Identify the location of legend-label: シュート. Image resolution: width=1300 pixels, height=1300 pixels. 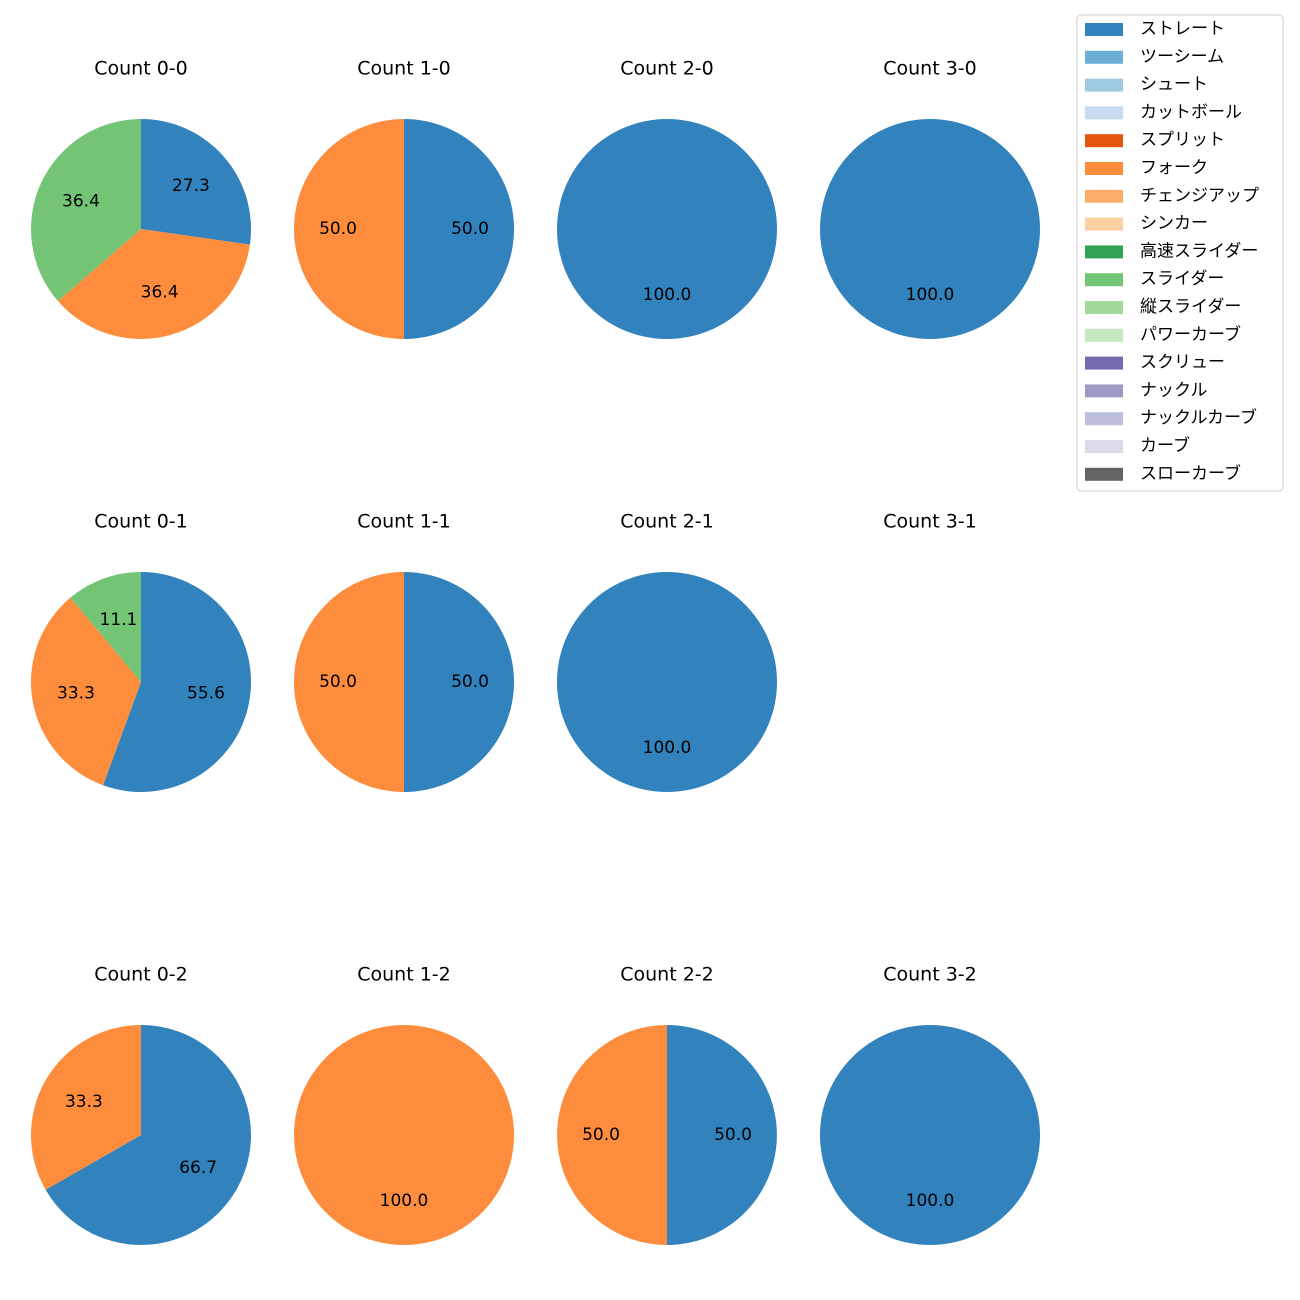
(1174, 85).